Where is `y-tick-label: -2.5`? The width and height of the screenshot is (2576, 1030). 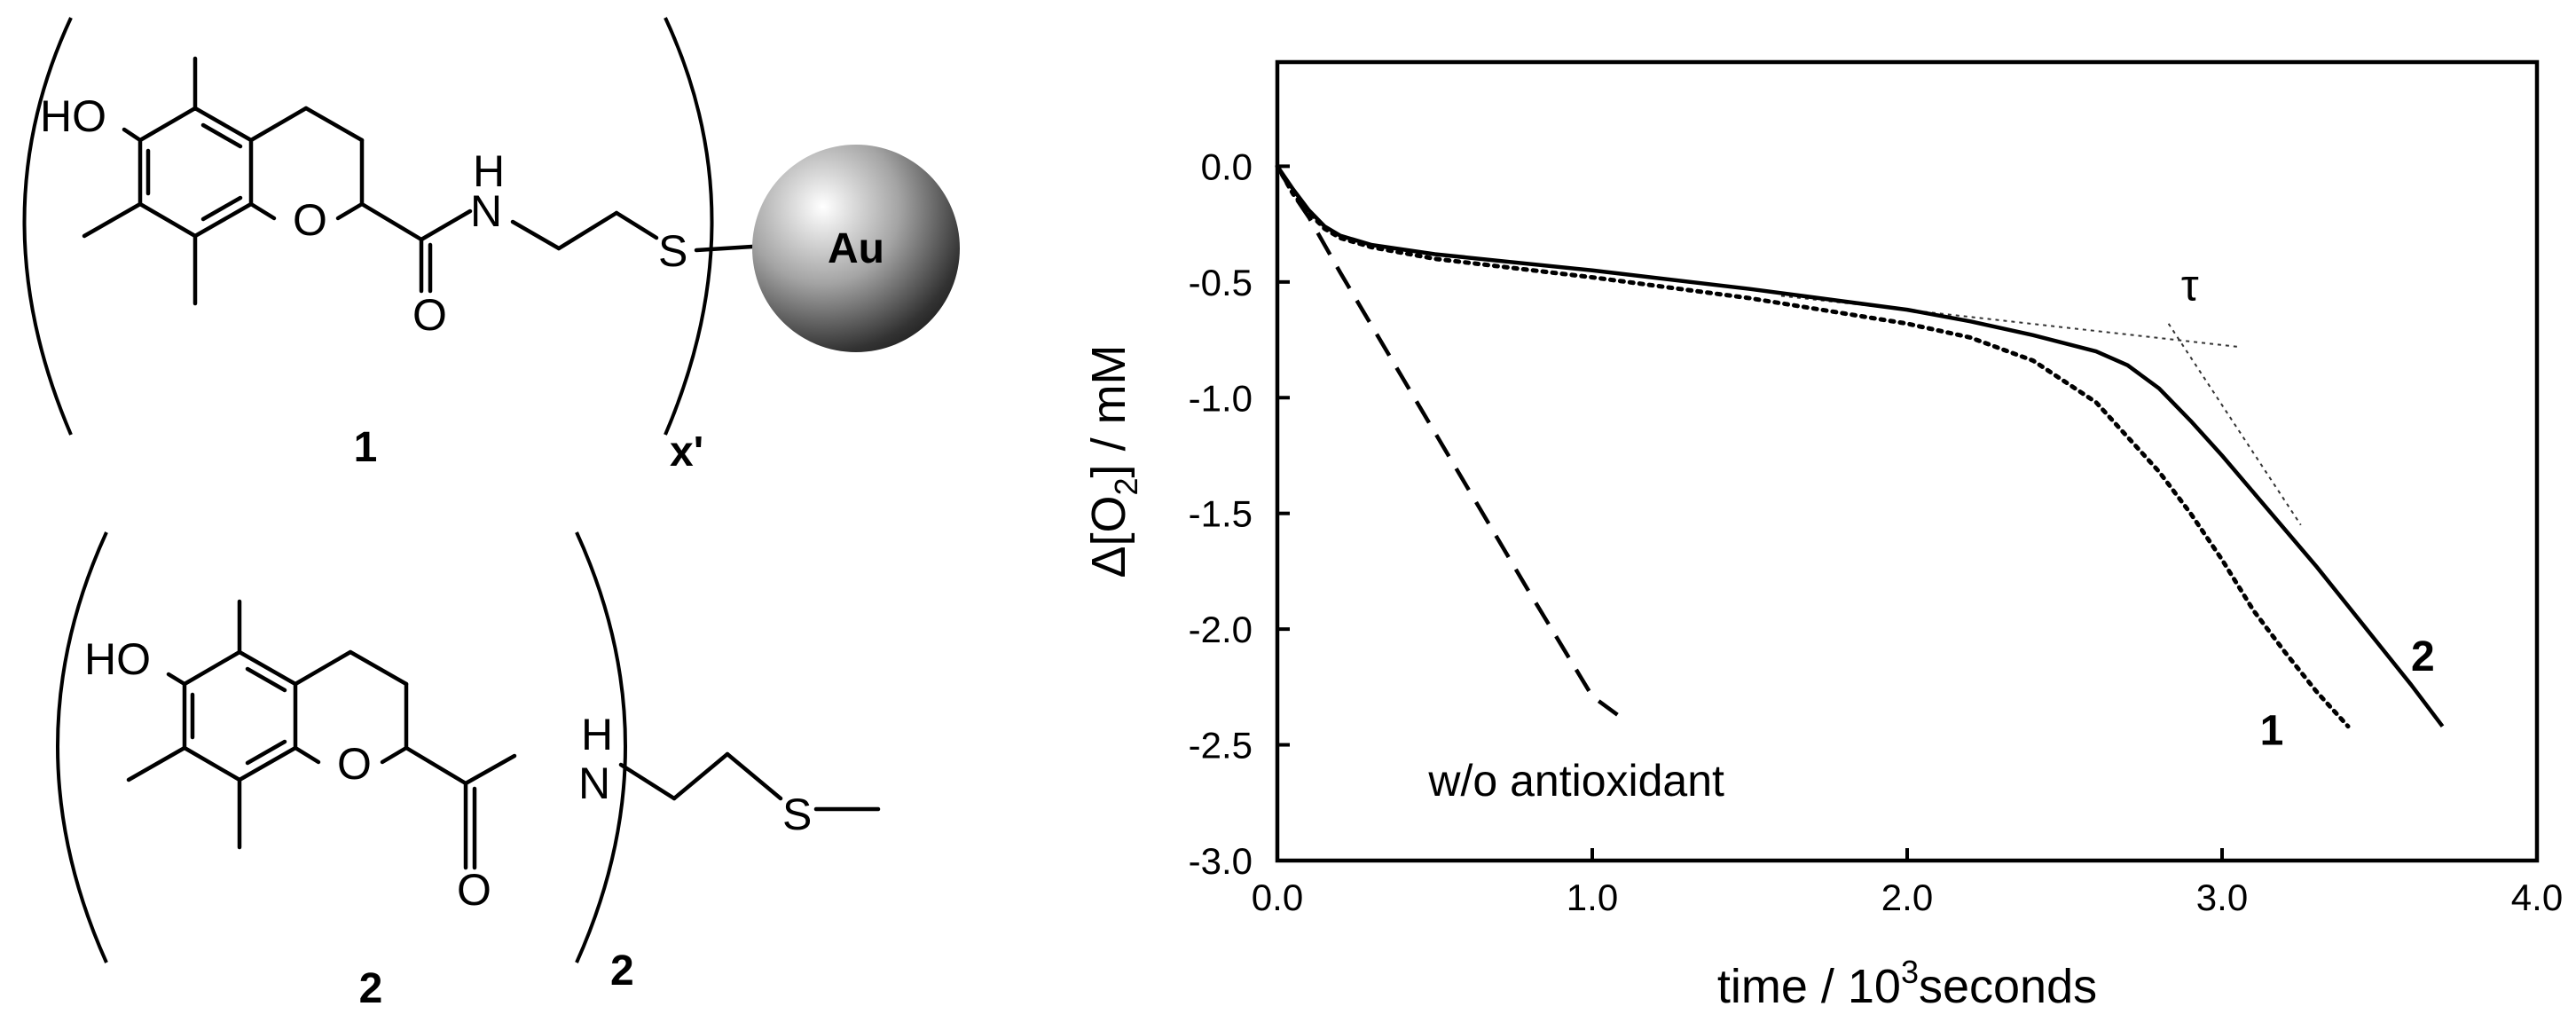 y-tick-label: -2.5 is located at coordinates (1221, 746).